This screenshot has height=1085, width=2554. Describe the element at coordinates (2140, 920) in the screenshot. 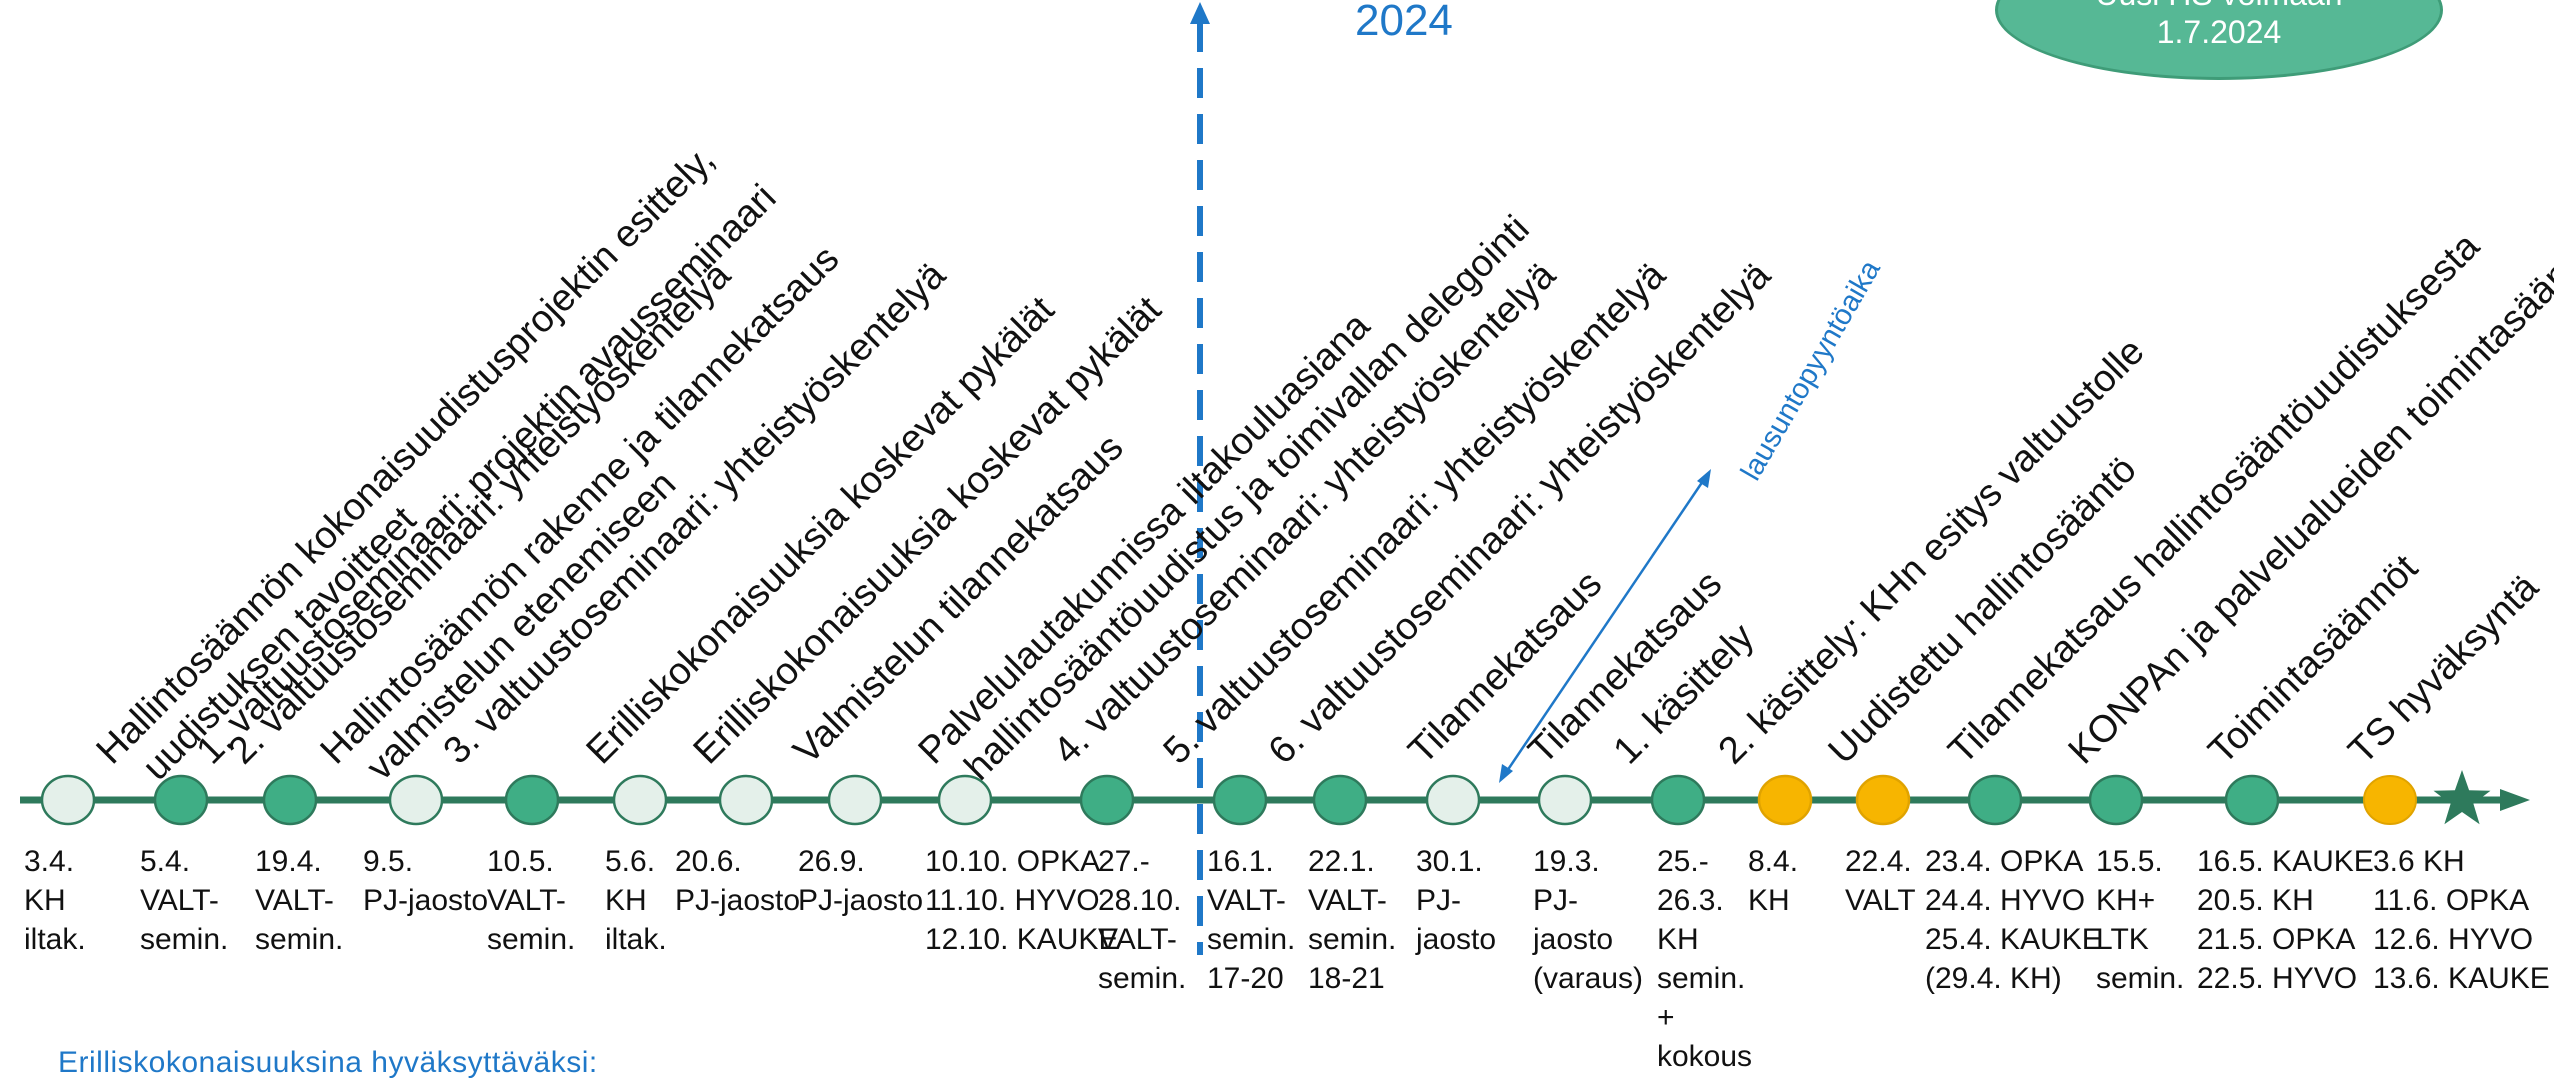

I see `event-date-label: 15.5. KH+ LTK semin.` at that location.